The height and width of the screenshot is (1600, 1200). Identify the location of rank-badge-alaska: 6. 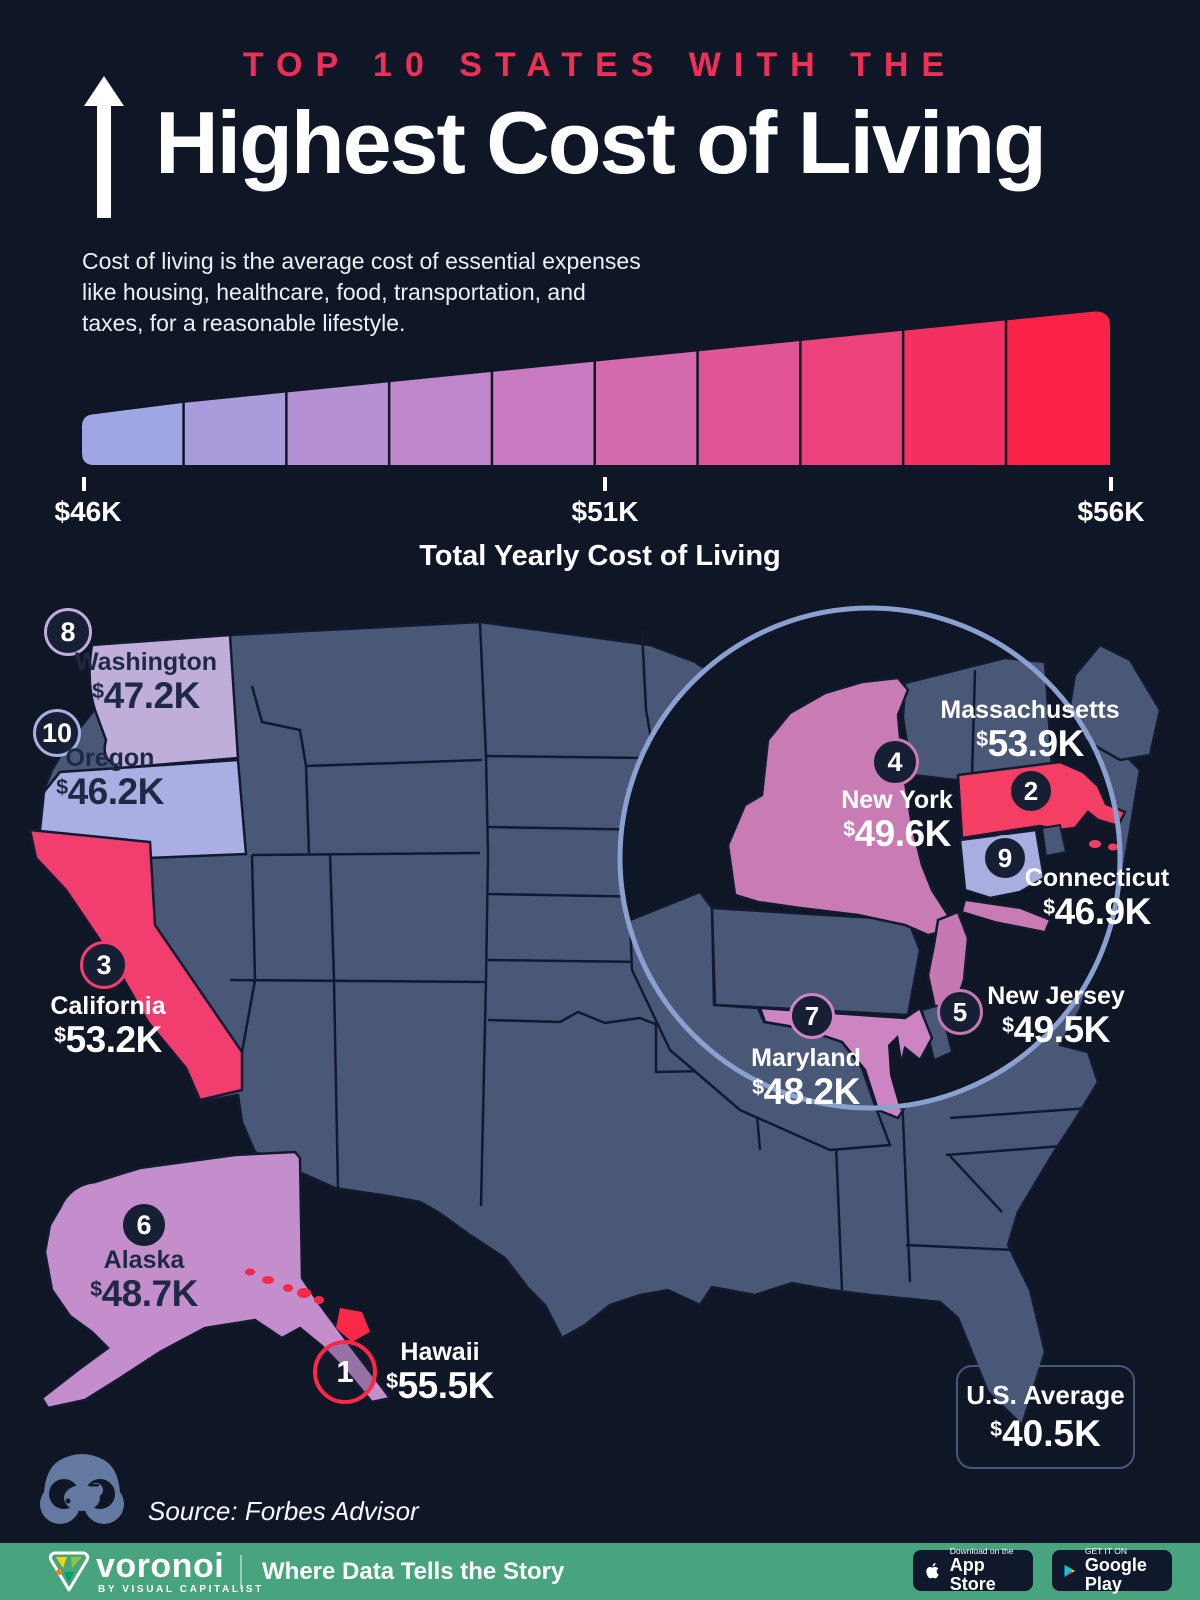
(144, 1225).